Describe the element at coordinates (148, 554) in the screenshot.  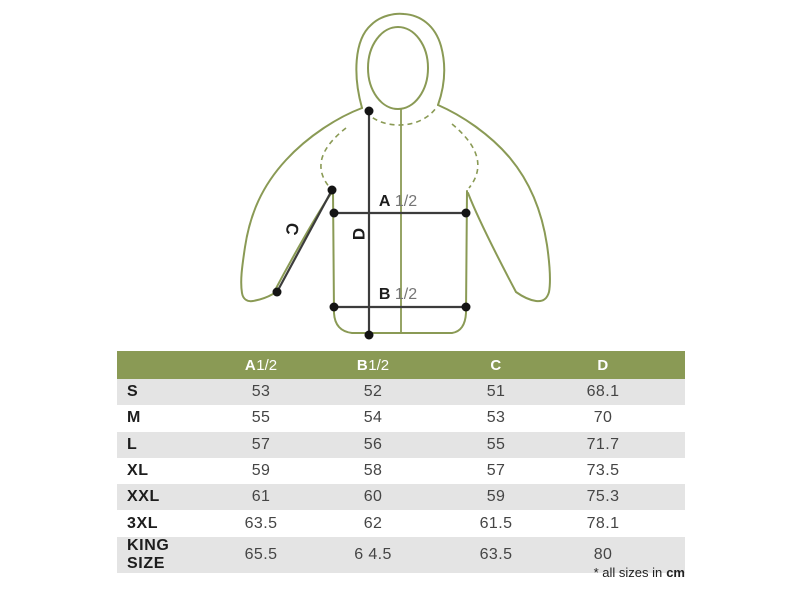
I see `size-label: KING SIZE` at that location.